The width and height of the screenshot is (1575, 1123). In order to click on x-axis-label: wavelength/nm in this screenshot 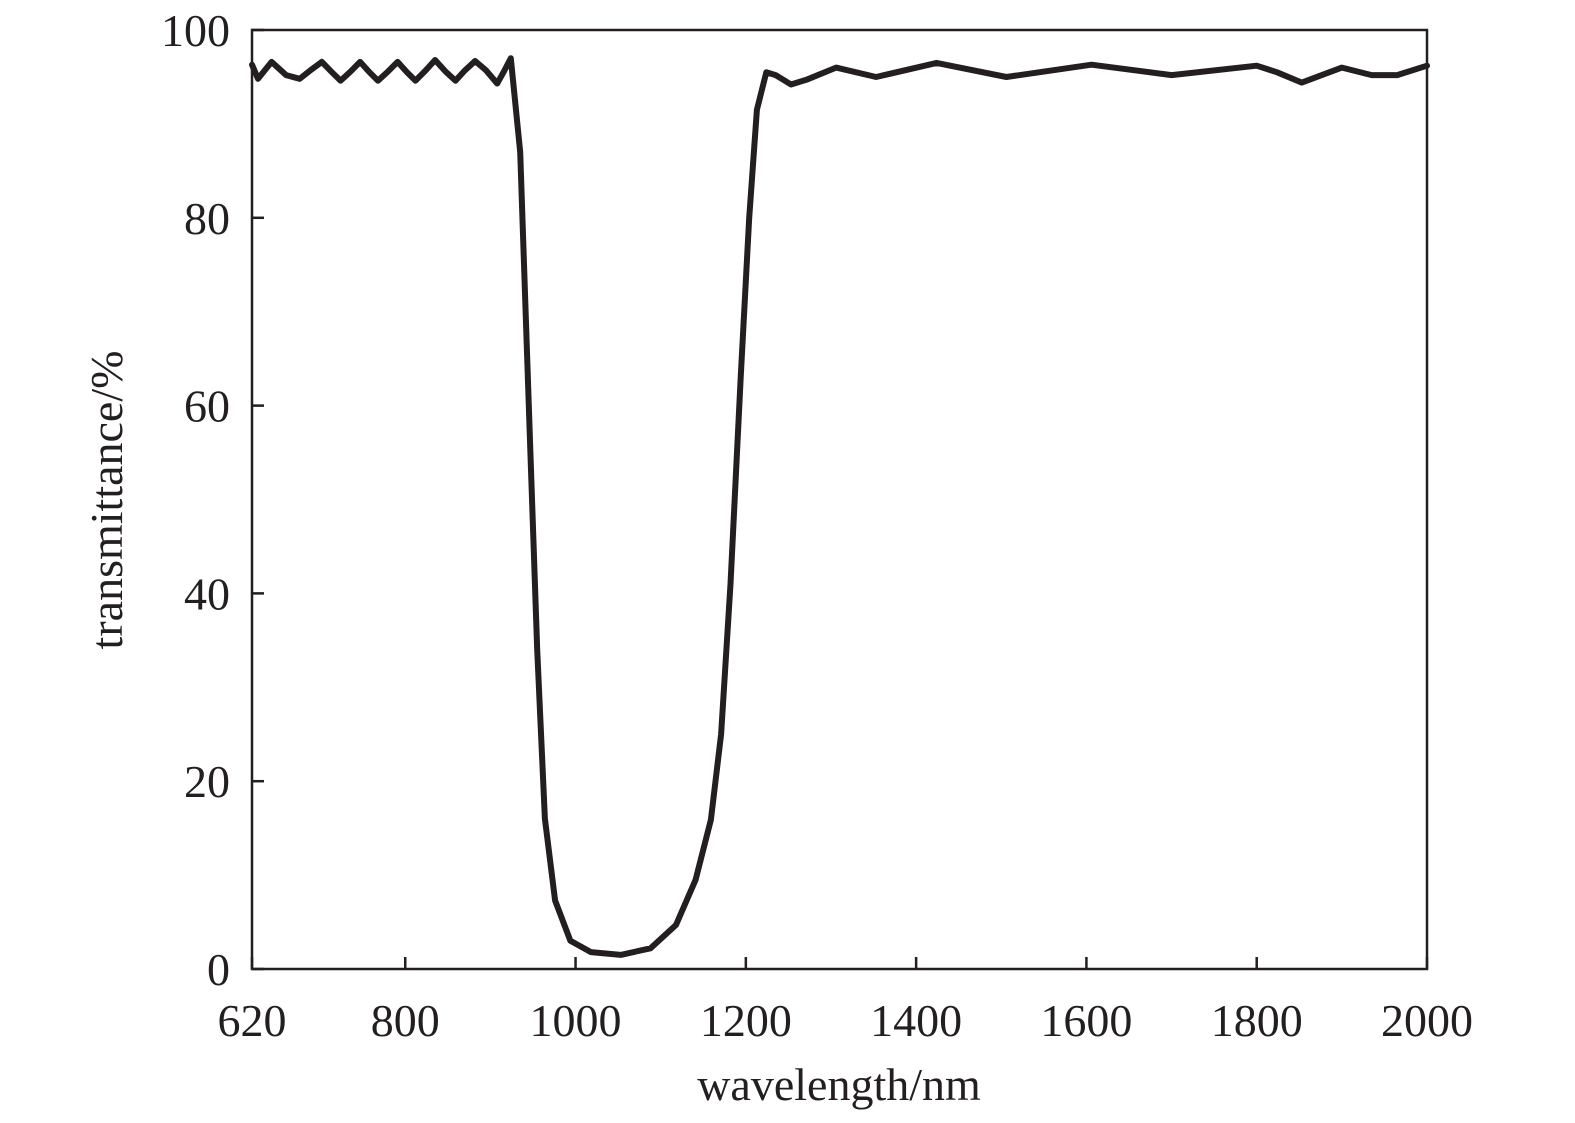, I will do `click(839, 1084)`.